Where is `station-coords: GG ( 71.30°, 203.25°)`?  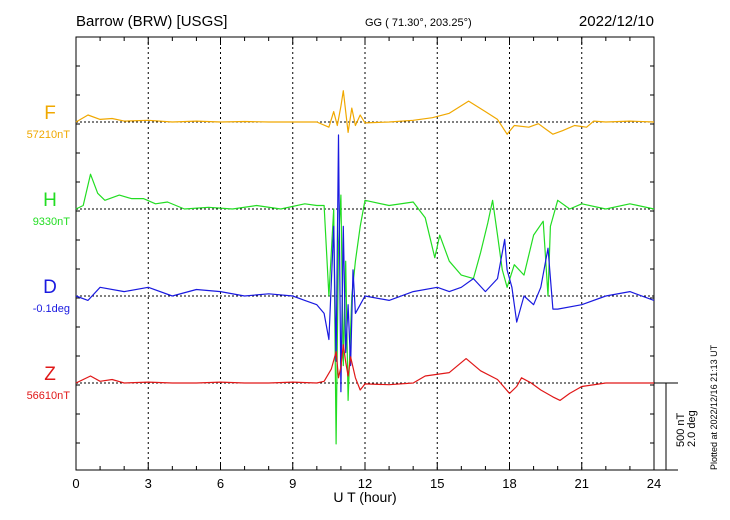 station-coords: GG ( 71.30°, 203.25°) is located at coordinates (418, 23).